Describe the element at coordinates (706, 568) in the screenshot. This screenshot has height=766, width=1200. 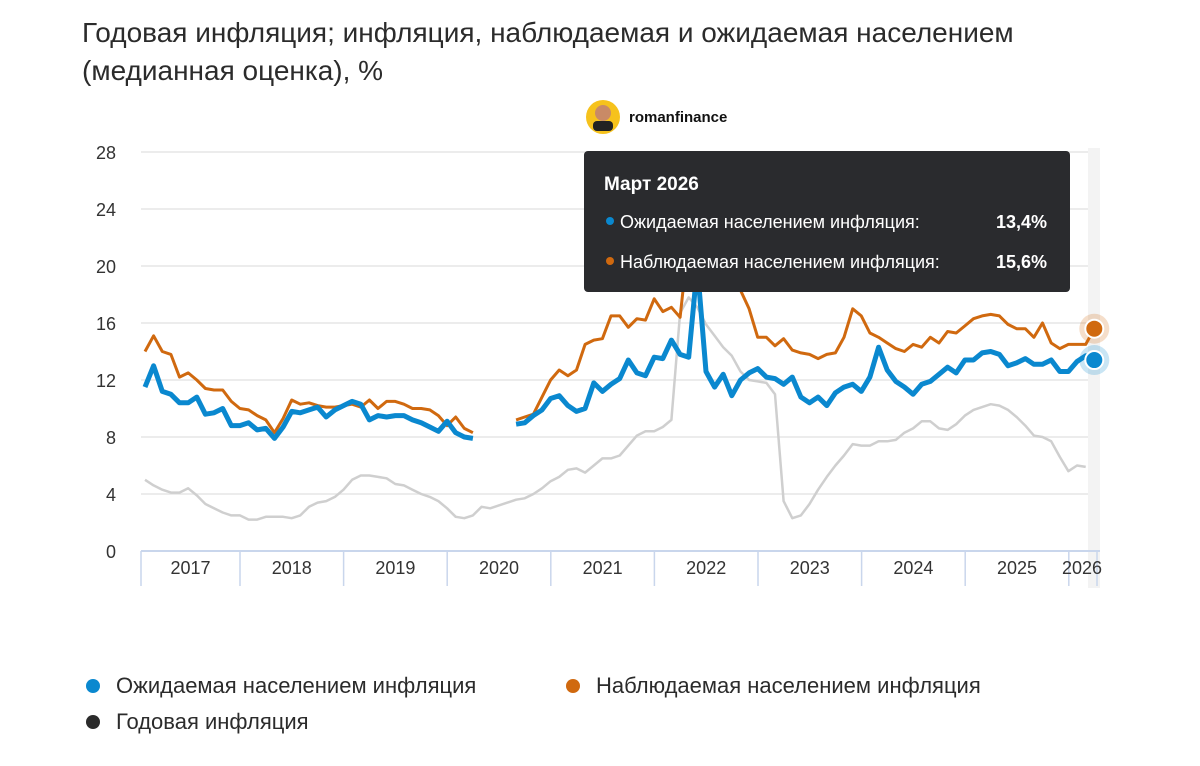
I see `x-tick-label: 2022` at that location.